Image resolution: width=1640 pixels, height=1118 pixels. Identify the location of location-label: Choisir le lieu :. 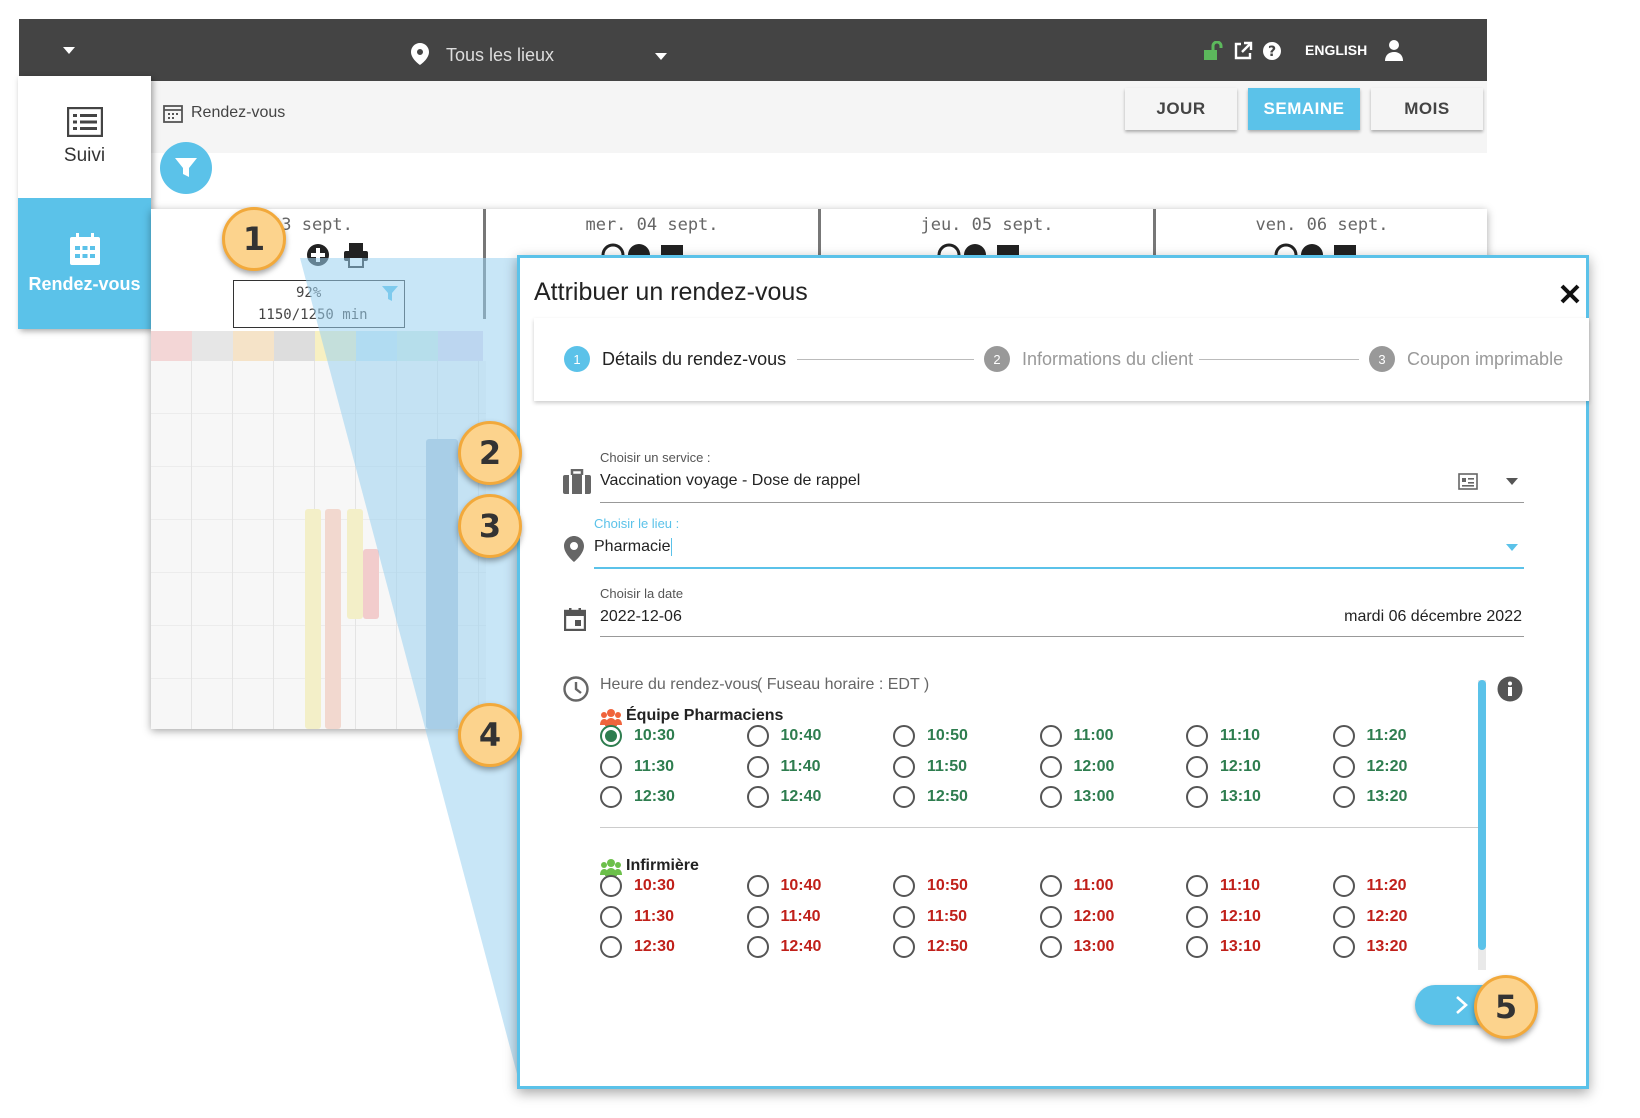
(637, 523).